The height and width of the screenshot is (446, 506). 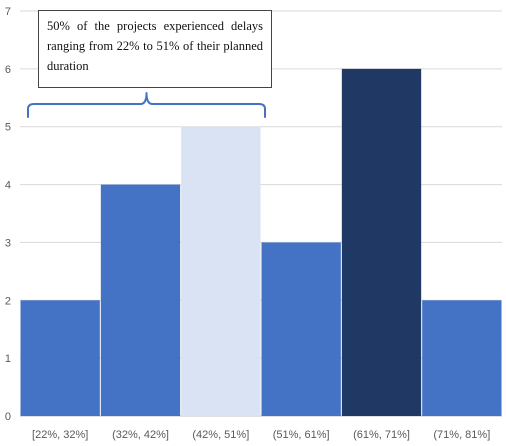 I want to click on annotation-brace, so click(x=146, y=105).